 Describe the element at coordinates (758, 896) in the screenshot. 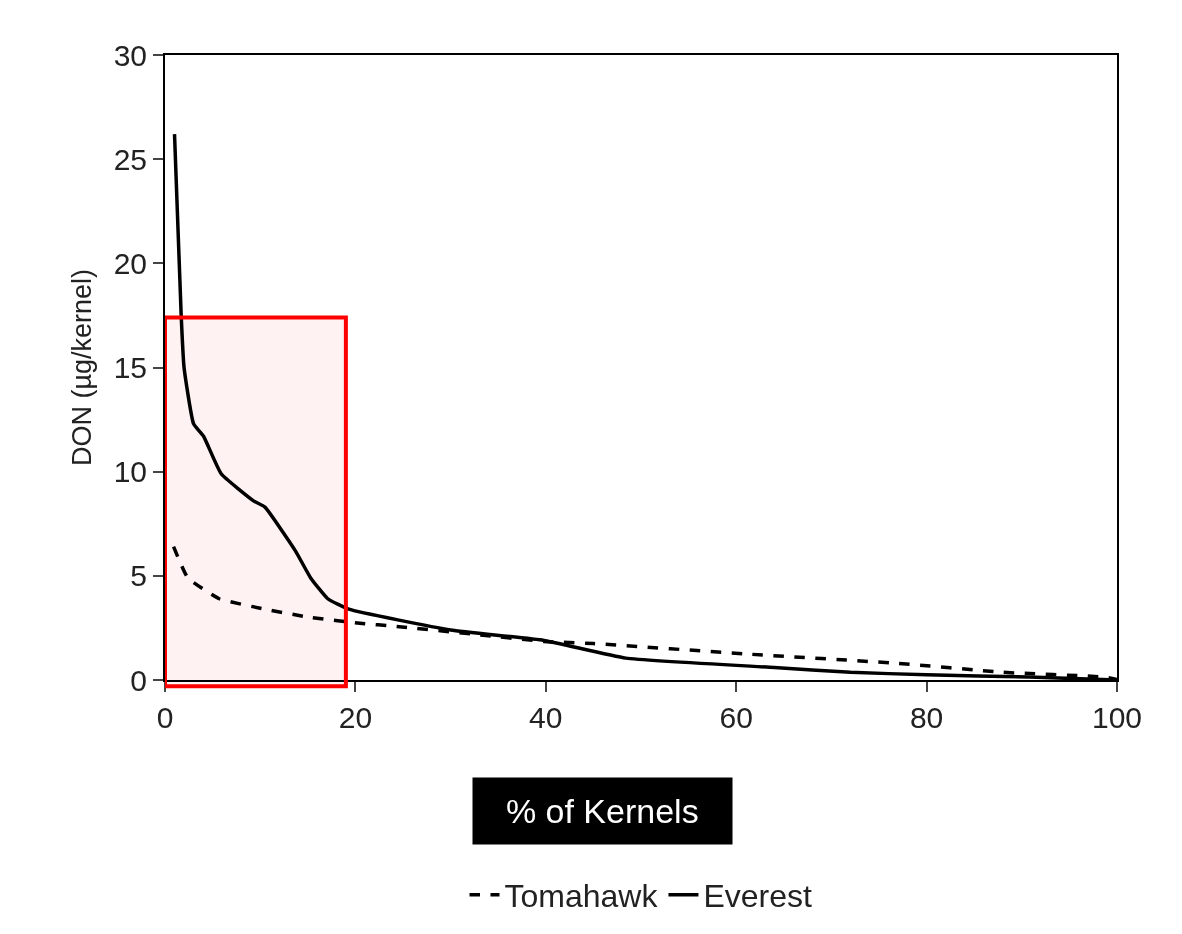

I see `legend-label: Everest` at that location.